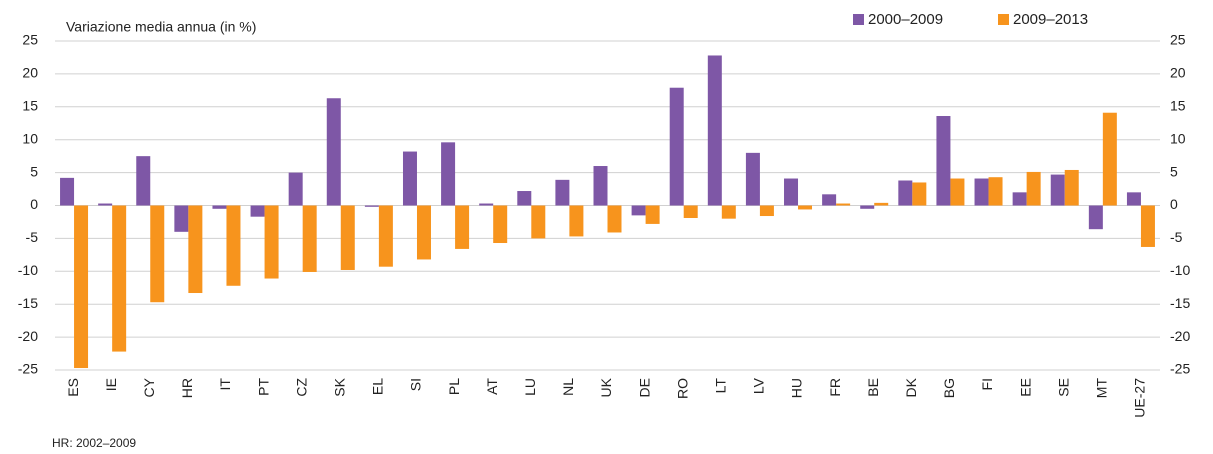  Describe the element at coordinates (1180, 336) in the screenshot. I see `y2-tick-label: -20` at that location.